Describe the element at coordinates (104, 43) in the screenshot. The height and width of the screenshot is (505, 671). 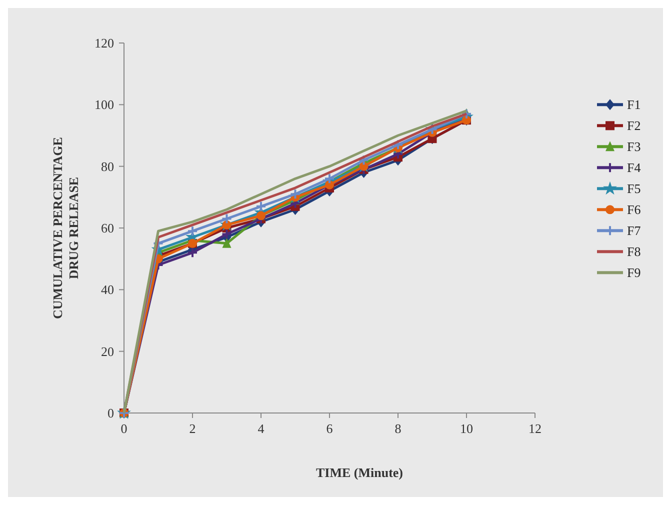
I see `y-tick-label: 120` at that location.